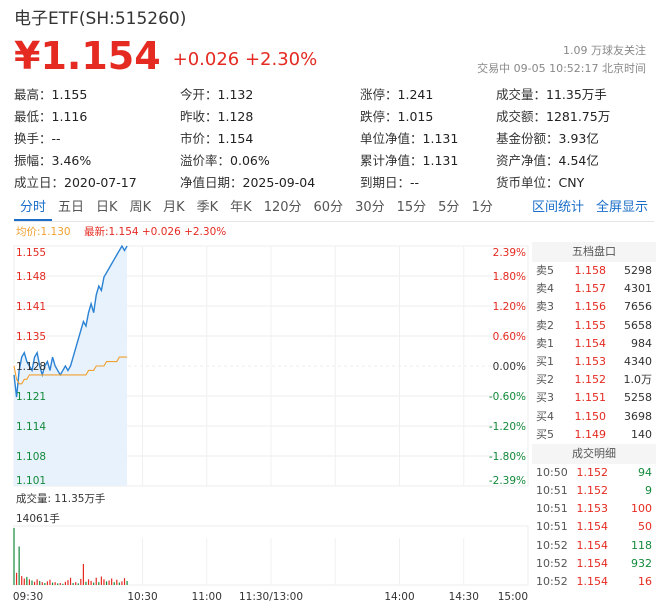 The image size is (660, 615). What do you see at coordinates (545, 343) in the screenshot?
I see `ob-label: 卖1` at bounding box center [545, 343].